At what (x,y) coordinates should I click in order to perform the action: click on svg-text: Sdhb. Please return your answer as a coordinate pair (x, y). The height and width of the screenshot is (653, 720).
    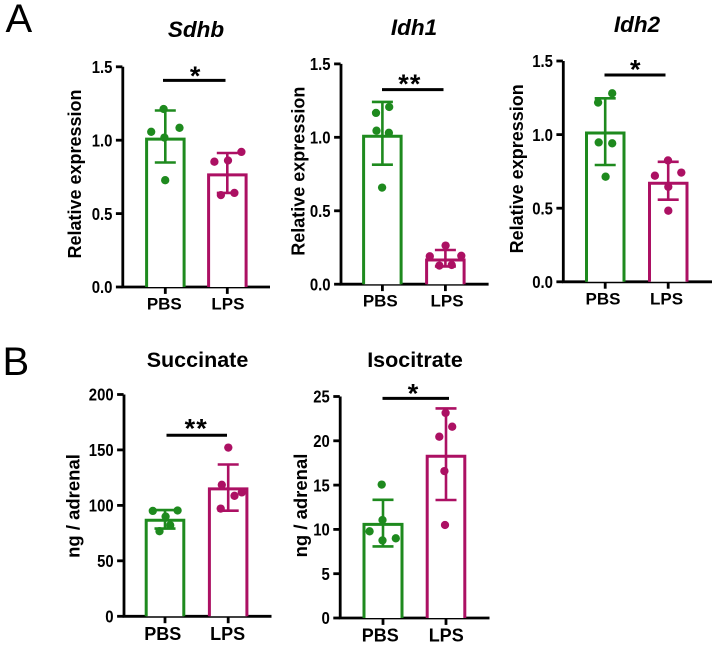
    Looking at the image, I should click on (196, 29).